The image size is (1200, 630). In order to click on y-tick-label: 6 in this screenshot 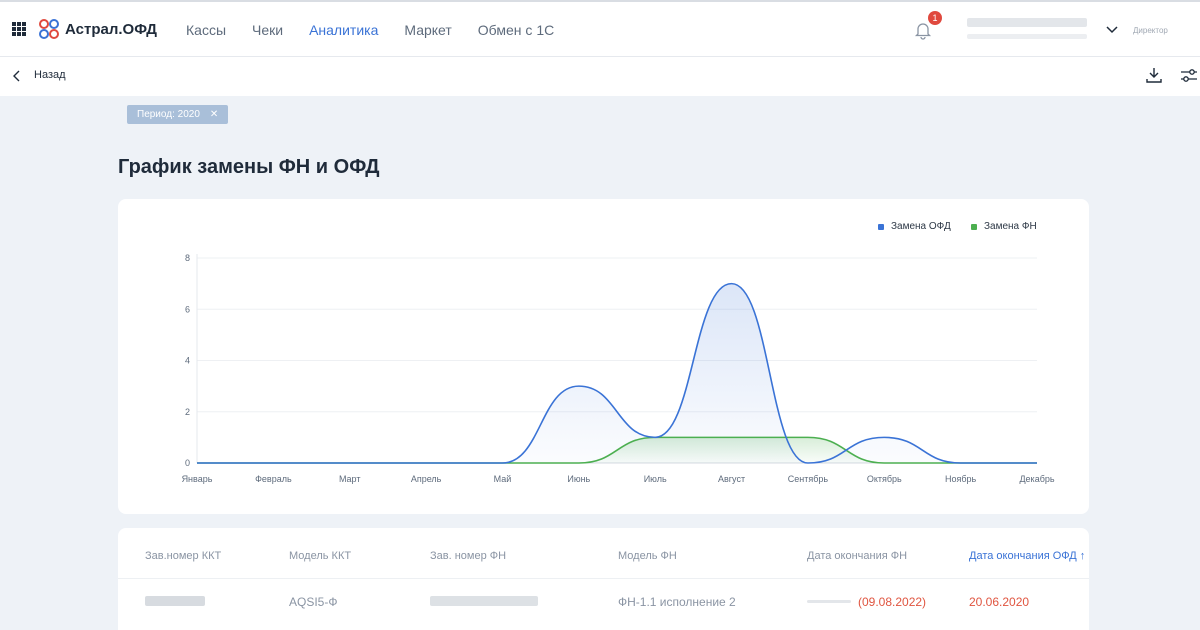, I will do `click(187, 309)`.